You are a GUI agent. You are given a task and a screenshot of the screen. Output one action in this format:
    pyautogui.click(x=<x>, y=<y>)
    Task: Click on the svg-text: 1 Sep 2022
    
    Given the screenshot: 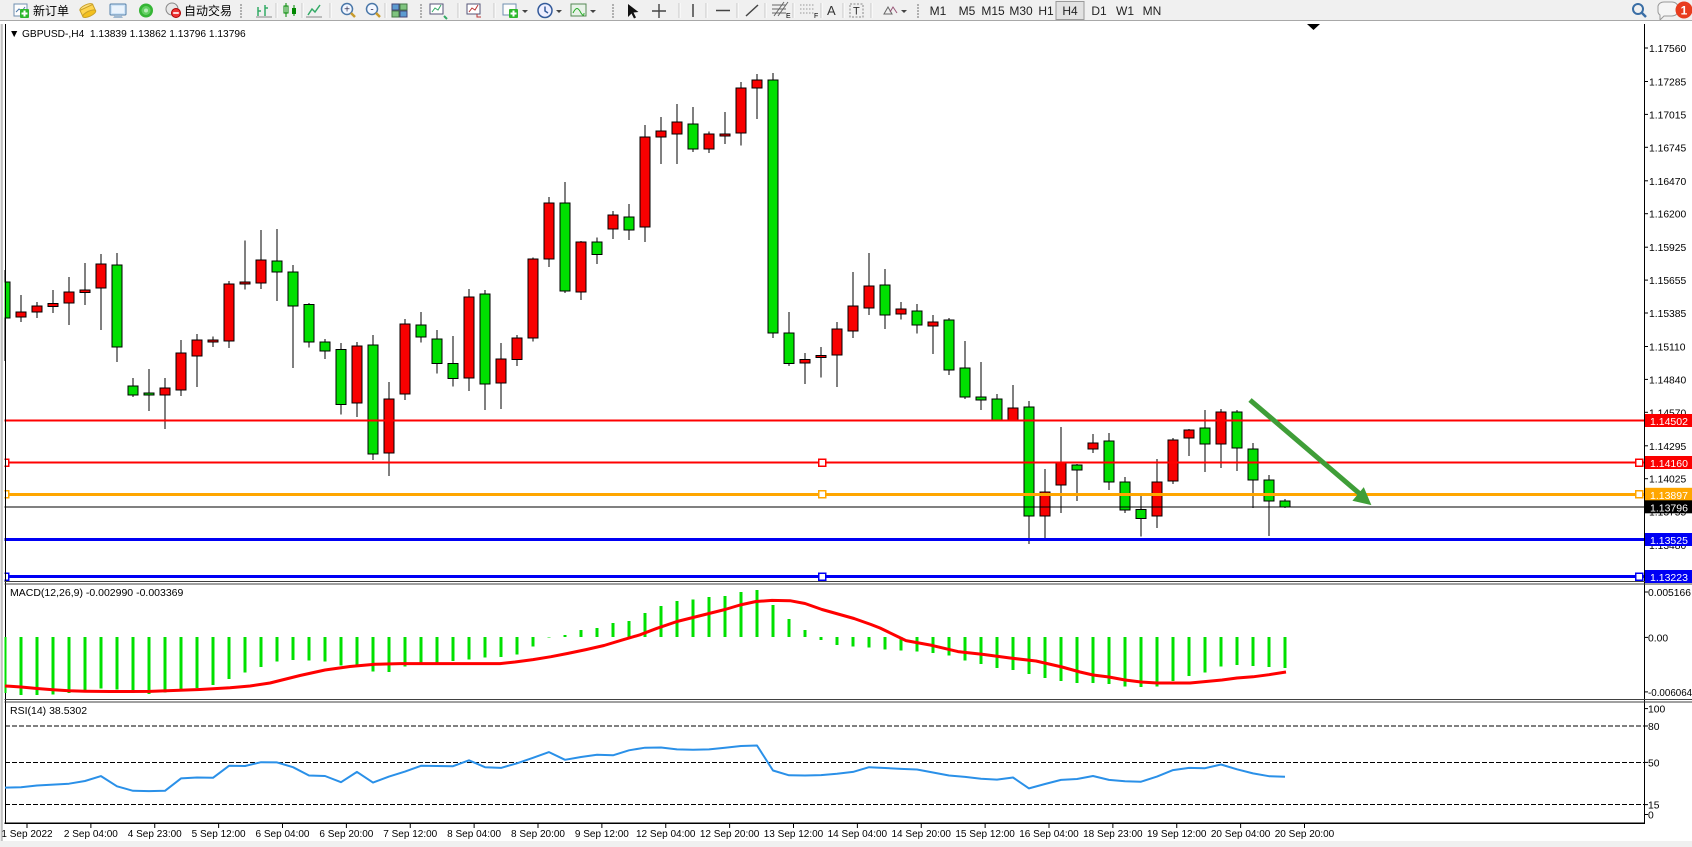 What is the action you would take?
    pyautogui.click(x=27, y=834)
    